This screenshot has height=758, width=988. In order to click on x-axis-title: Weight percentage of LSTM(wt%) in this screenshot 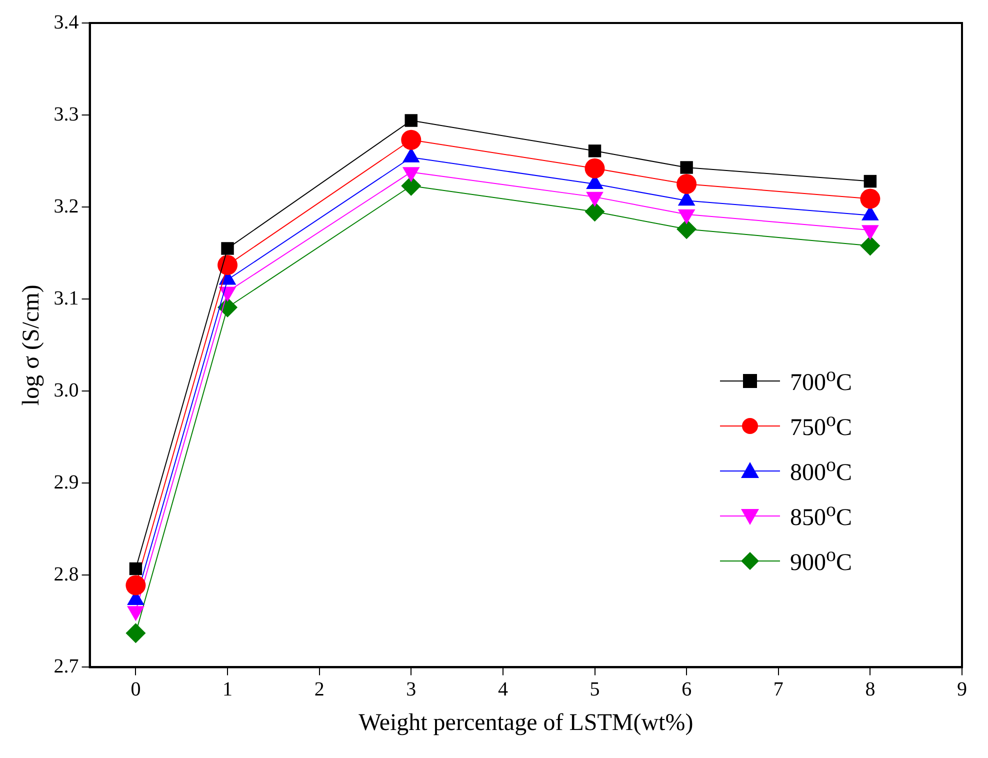, I will do `click(526, 723)`.